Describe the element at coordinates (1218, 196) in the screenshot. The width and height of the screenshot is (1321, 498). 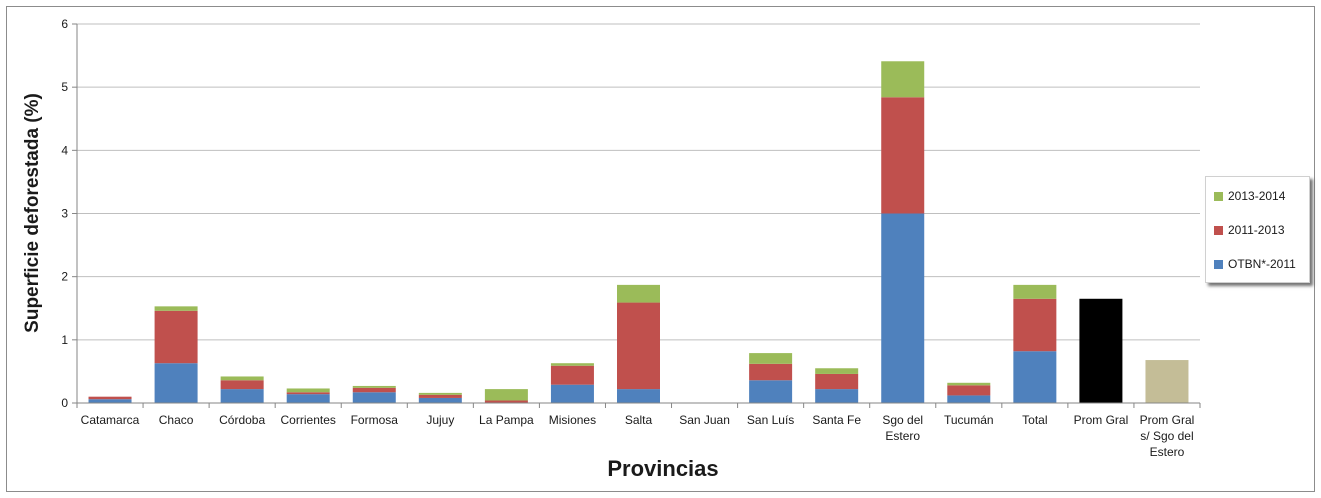
I see `legend-swatch-2013-2014` at that location.